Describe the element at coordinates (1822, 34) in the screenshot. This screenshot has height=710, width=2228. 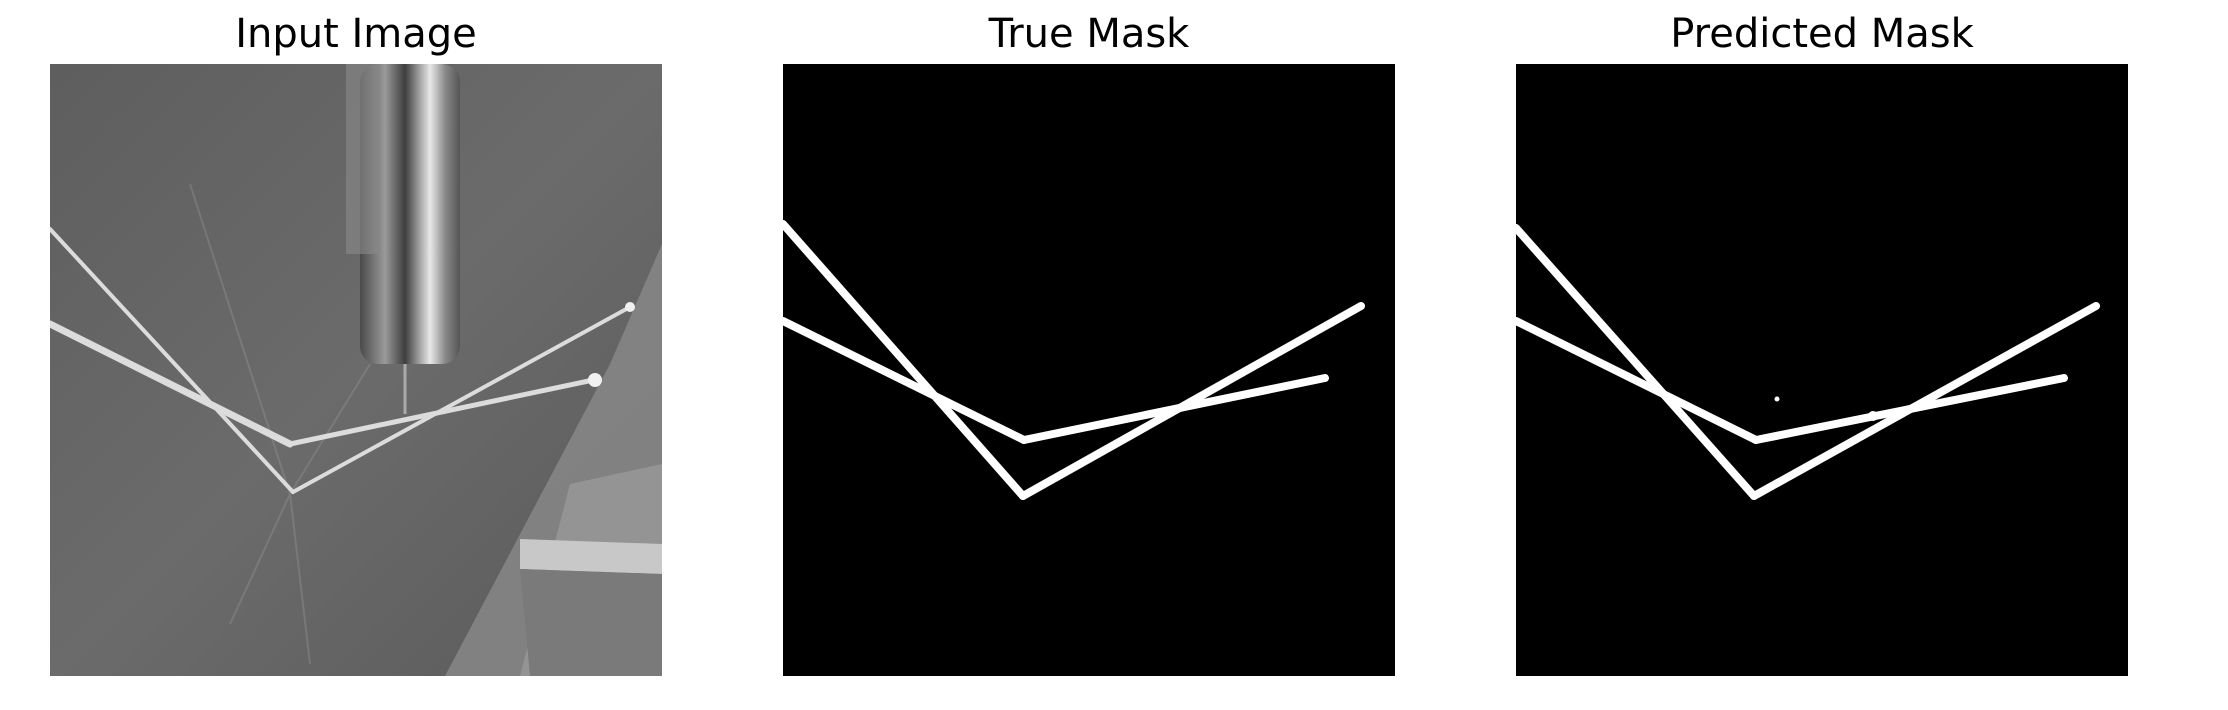
I see `panel-title: Predicted Mask` at that location.